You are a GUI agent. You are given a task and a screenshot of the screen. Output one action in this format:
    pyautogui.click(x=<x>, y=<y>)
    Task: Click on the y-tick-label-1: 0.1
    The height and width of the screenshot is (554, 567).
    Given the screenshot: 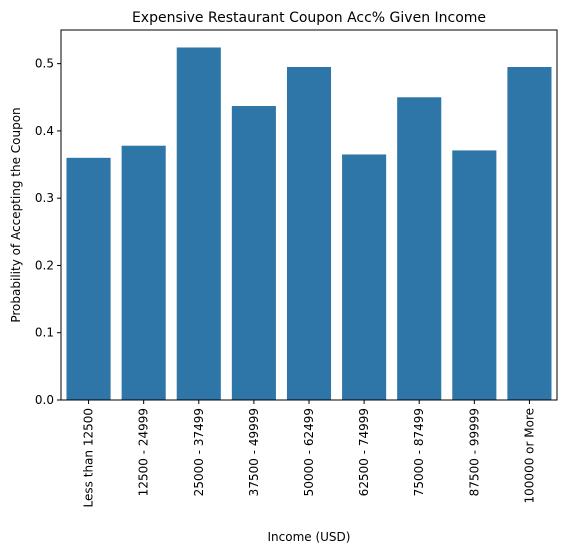 What is the action you would take?
    pyautogui.click(x=44, y=333)
    